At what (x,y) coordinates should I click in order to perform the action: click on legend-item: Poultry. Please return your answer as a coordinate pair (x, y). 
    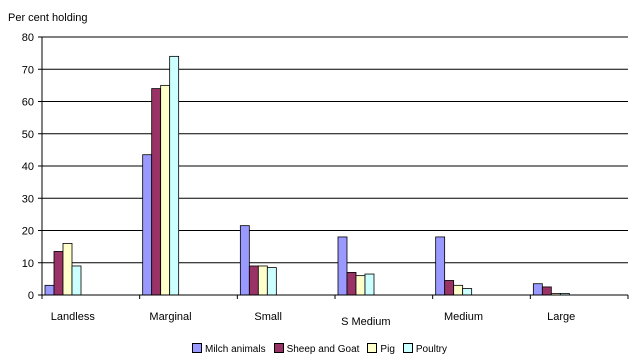
    Looking at the image, I should click on (425, 349).